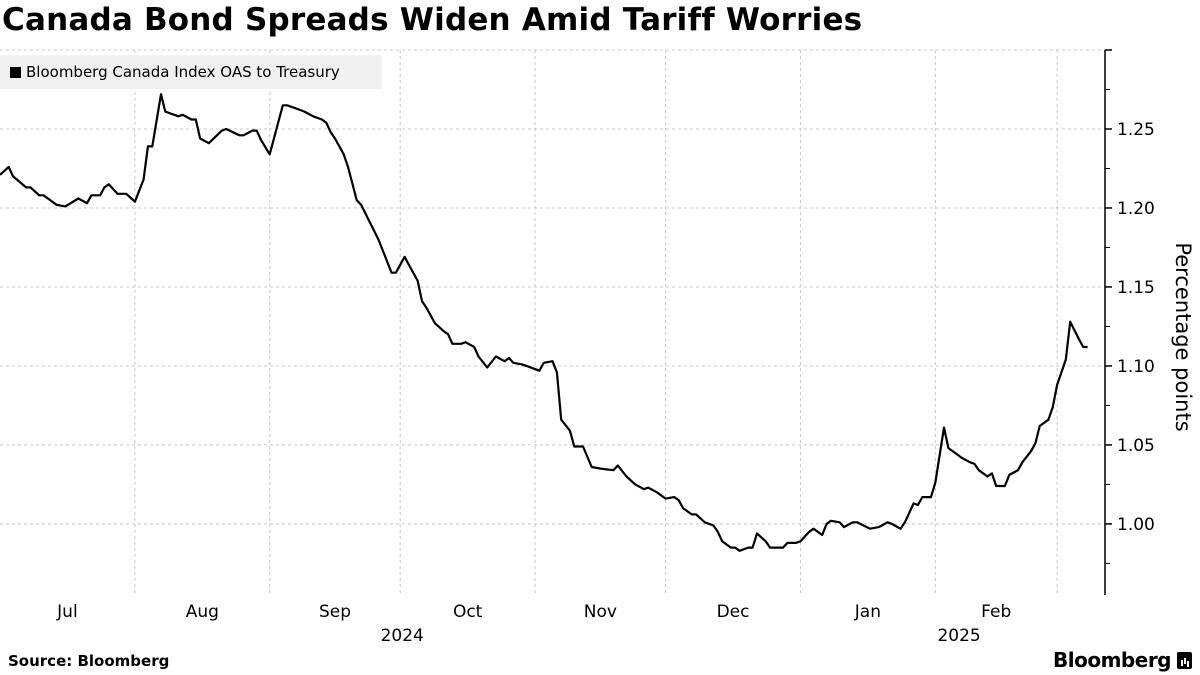  Describe the element at coordinates (1136, 288) in the screenshot. I see `y-tick-label: 1.15` at that location.